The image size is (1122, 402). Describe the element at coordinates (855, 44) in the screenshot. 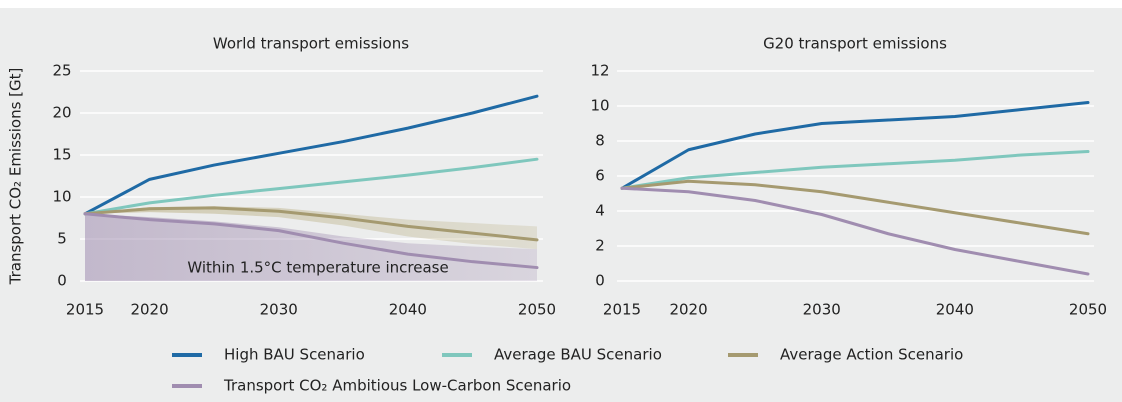

I see `chart-title: G20 transport emissions` at that location.